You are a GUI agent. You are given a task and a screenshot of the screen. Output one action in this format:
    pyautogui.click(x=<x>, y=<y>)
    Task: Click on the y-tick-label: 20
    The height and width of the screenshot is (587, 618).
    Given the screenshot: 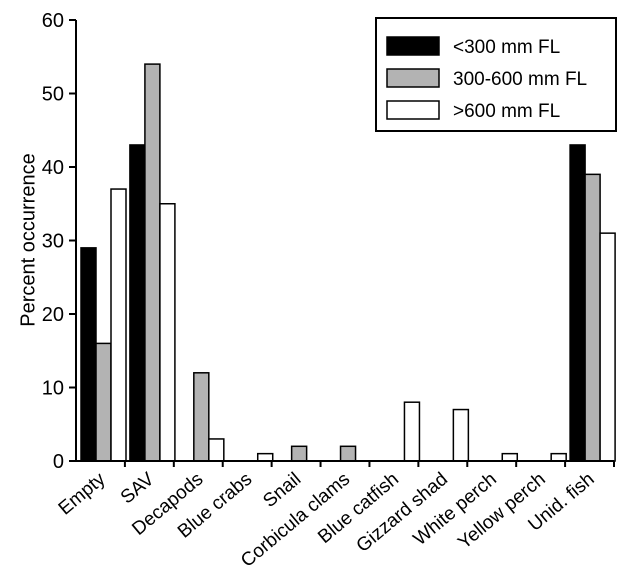 What is the action you would take?
    pyautogui.click(x=53, y=315)
    